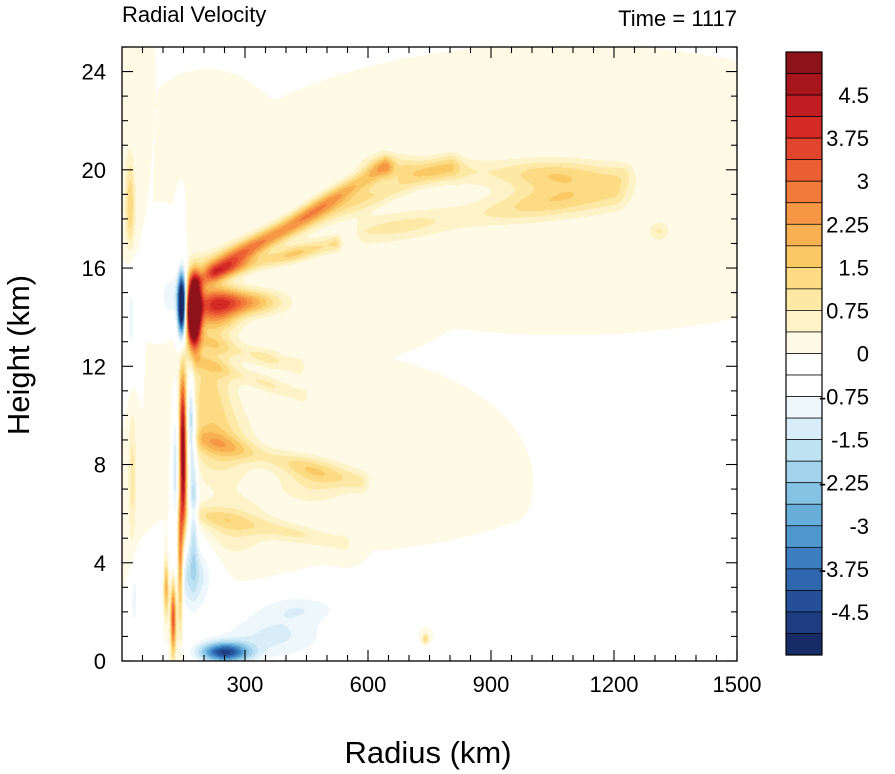 The width and height of the screenshot is (895, 774). I want to click on colorbar-label: 0, so click(863, 354).